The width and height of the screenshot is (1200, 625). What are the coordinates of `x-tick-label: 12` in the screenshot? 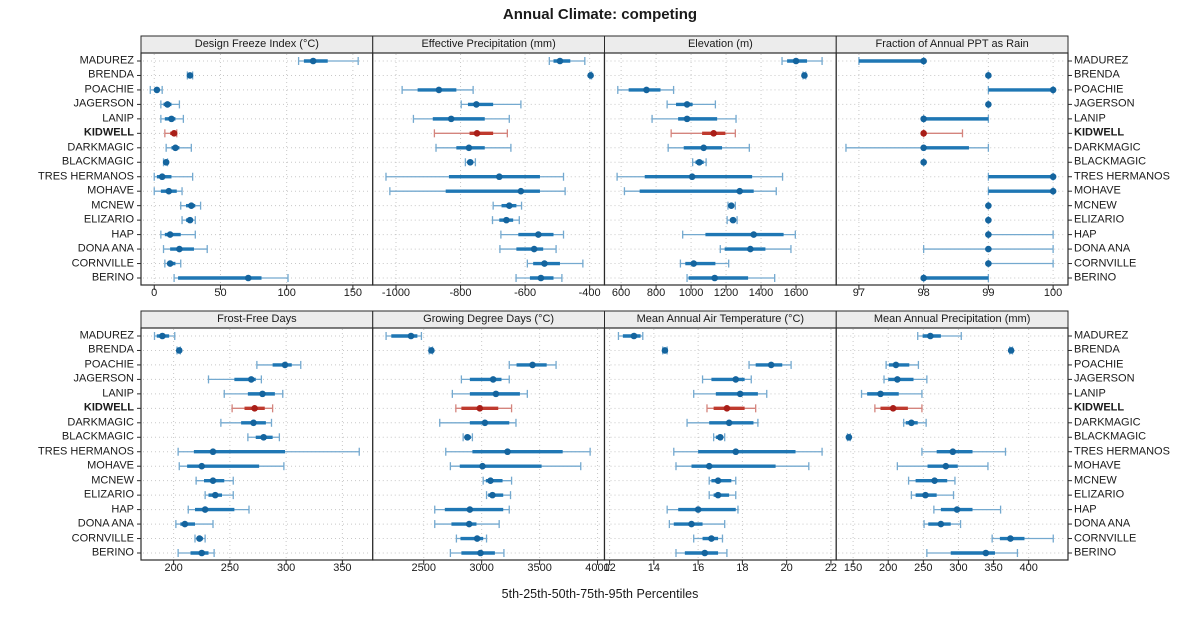 It's located at (609, 568).